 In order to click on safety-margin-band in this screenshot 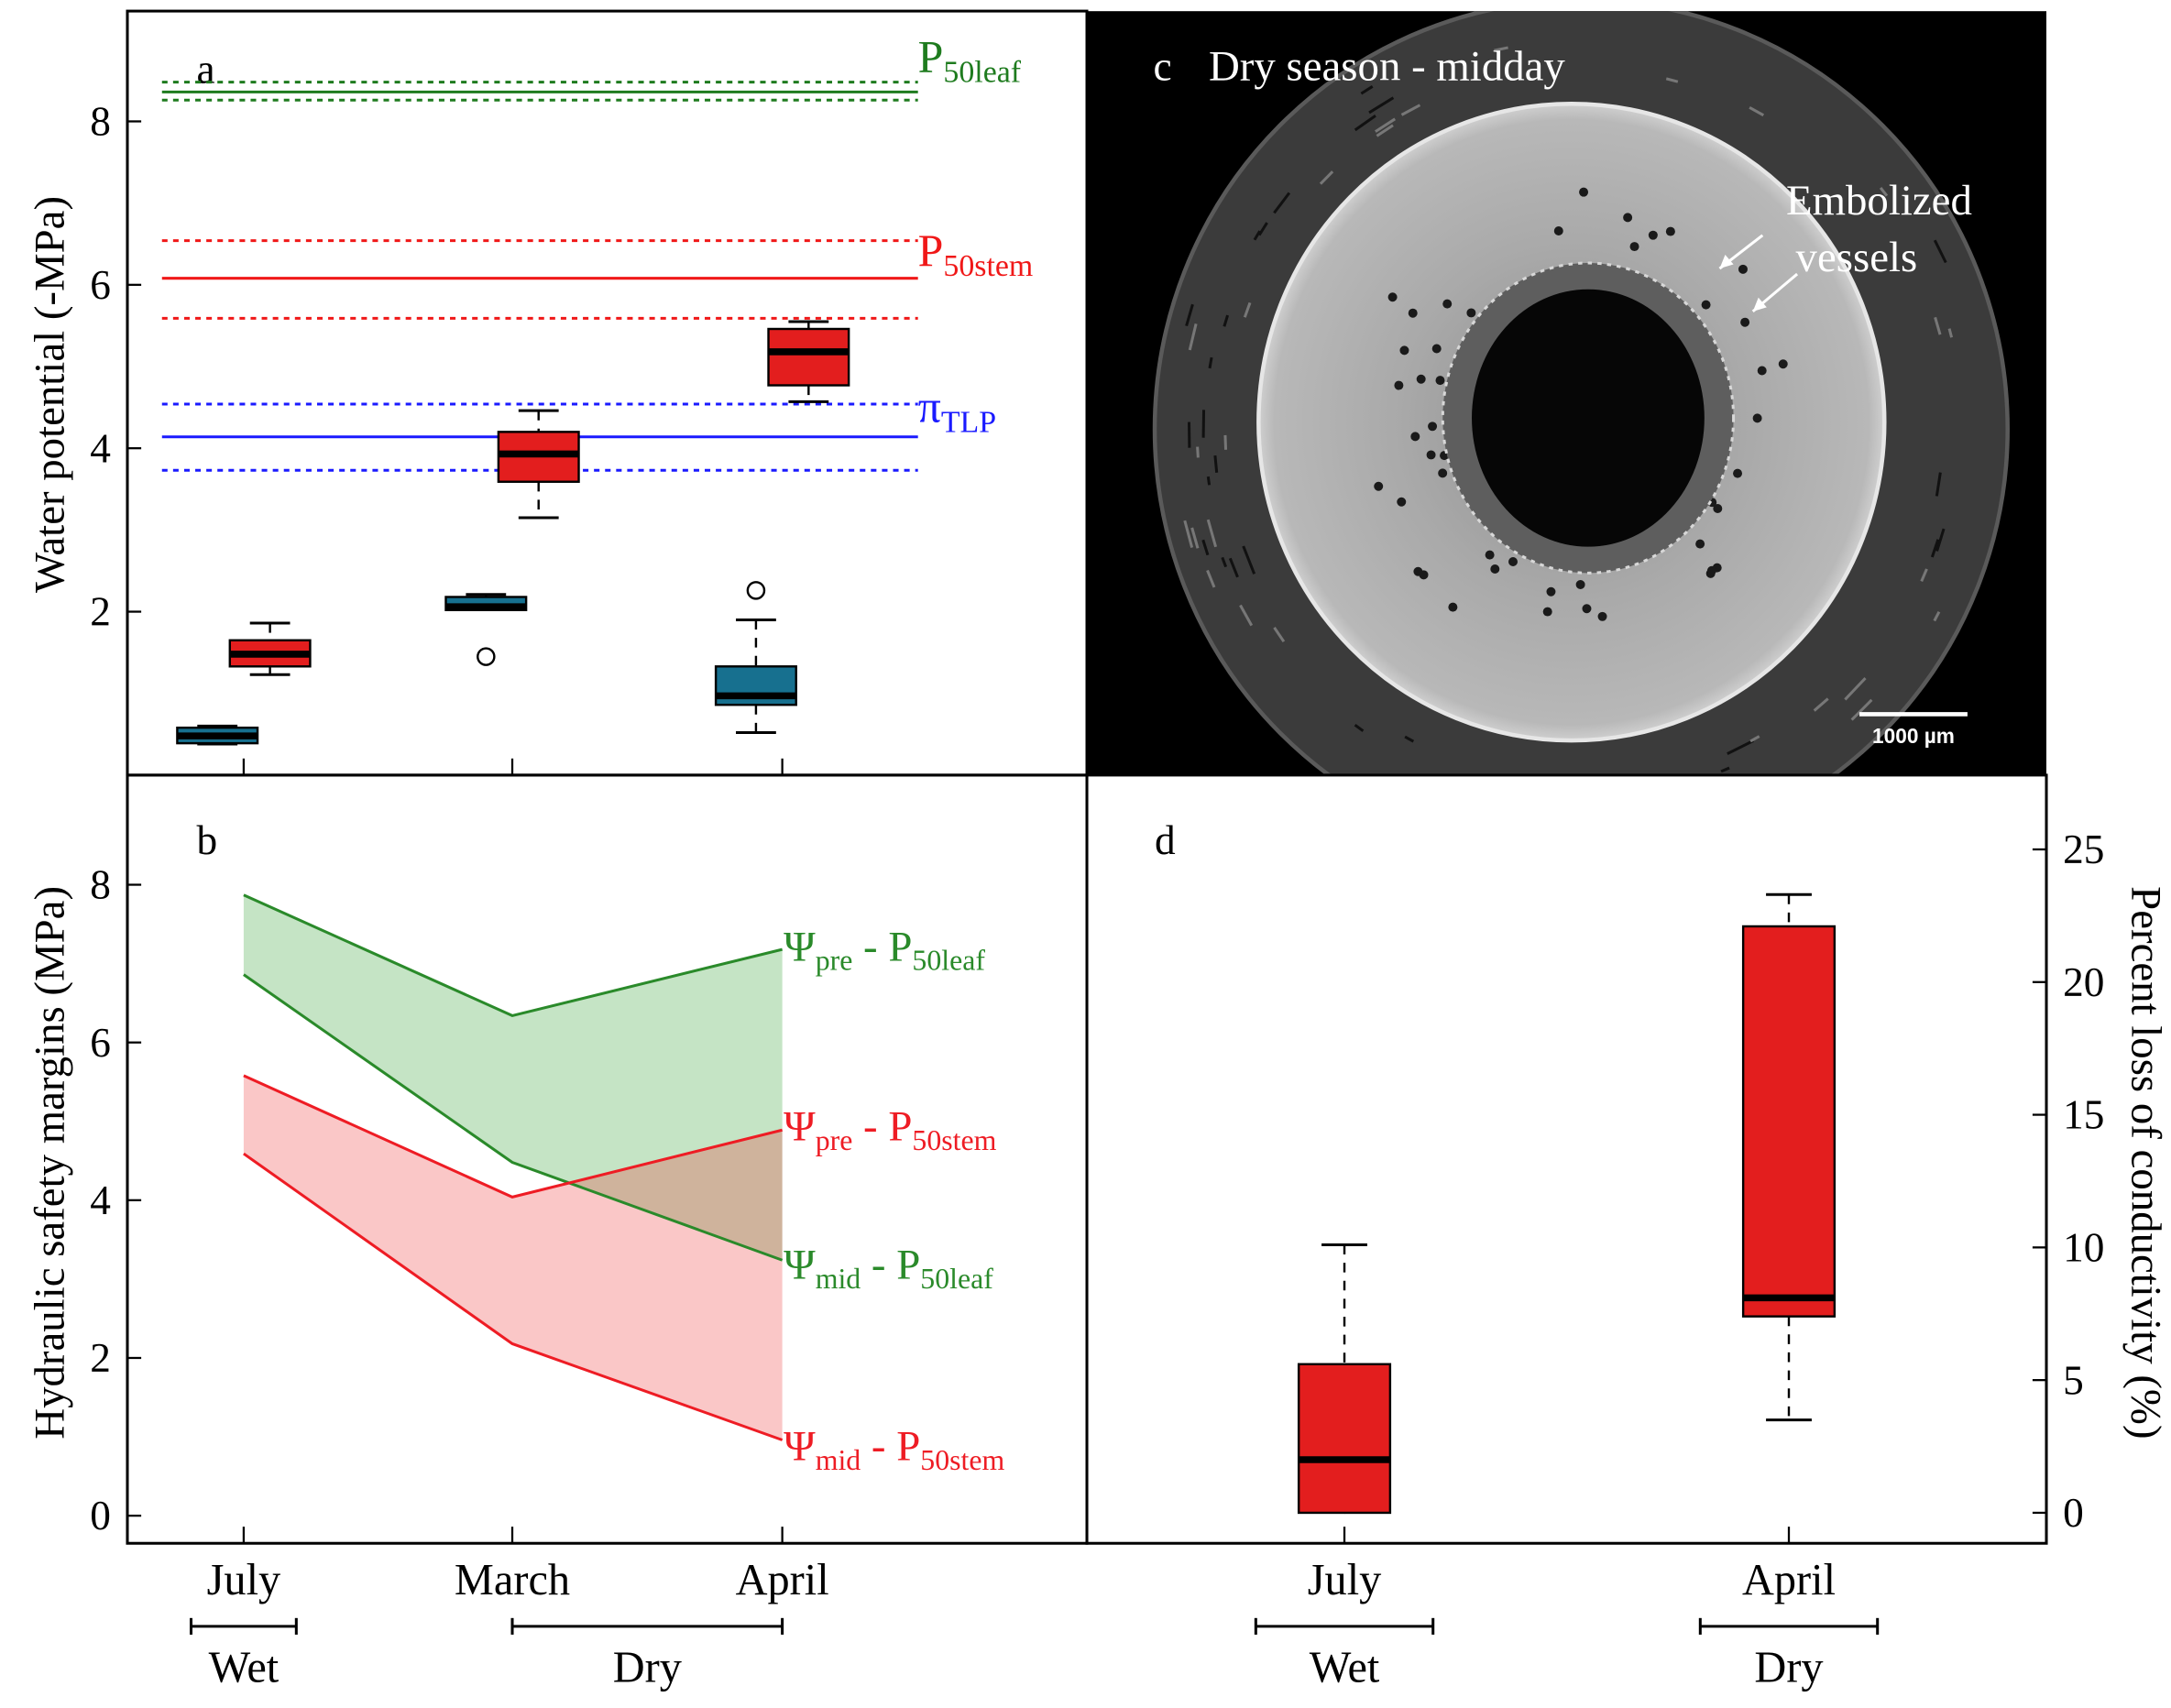, I will do `click(513, 1078)`.